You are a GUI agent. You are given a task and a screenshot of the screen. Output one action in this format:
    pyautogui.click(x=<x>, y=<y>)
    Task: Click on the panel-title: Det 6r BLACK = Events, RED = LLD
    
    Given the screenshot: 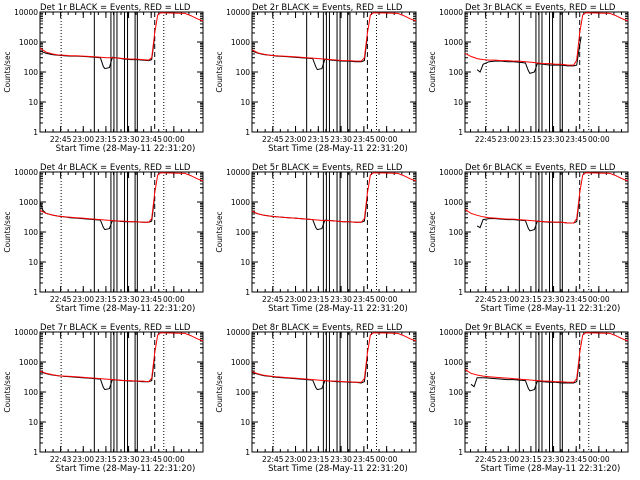 What is the action you would take?
    pyautogui.click(x=540, y=168)
    